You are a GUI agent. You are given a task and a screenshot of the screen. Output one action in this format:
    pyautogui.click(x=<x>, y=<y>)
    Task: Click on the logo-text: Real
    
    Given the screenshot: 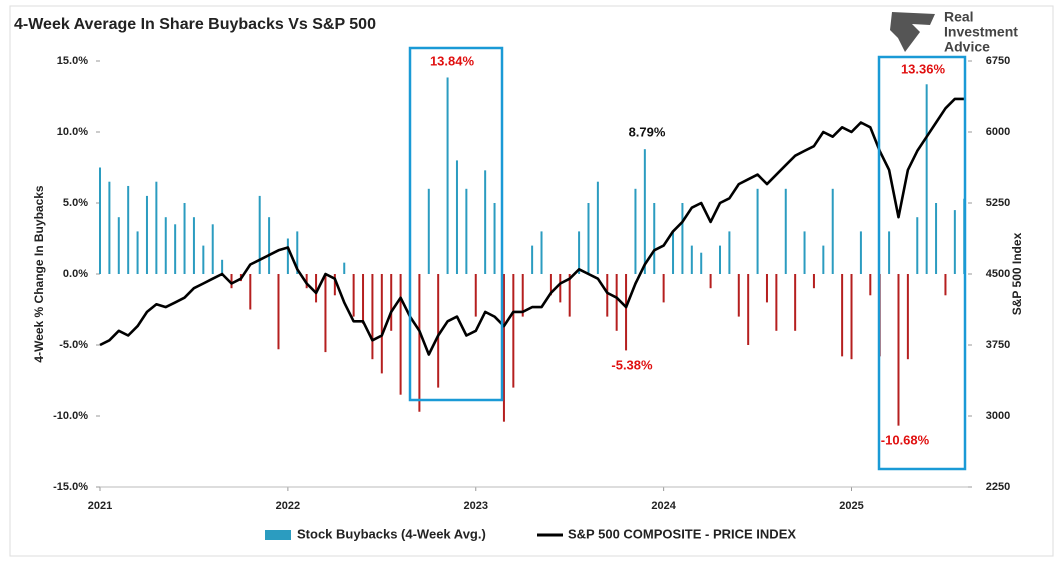 What is the action you would take?
    pyautogui.click(x=959, y=17)
    